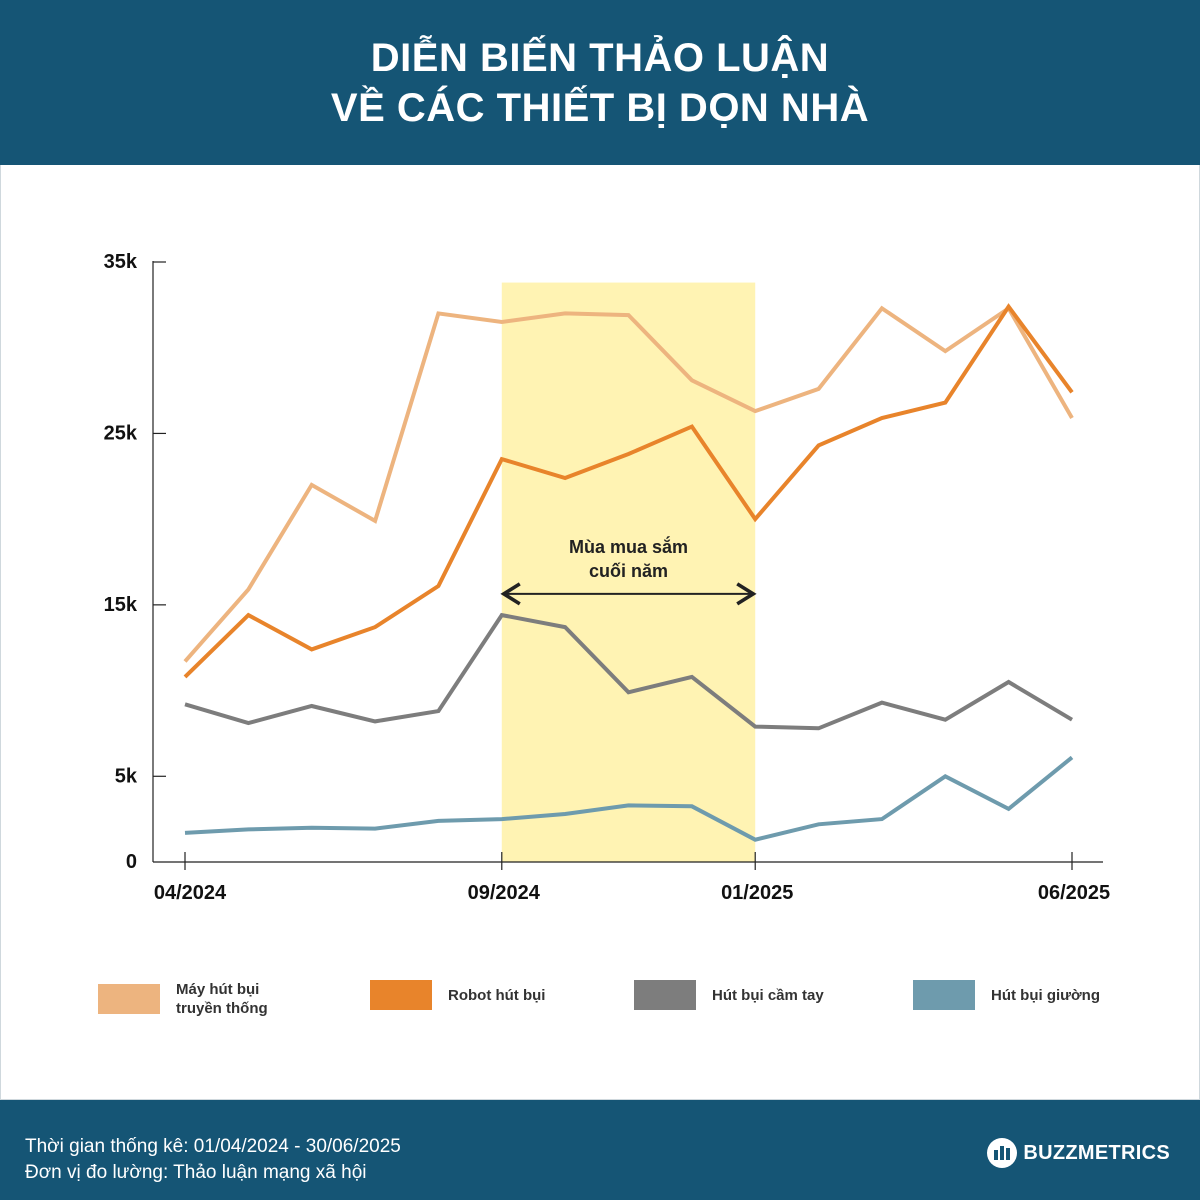 Image resolution: width=1200 pixels, height=1200 pixels. What do you see at coordinates (600, 58) in the screenshot?
I see `title-line-1: DIỄN BIẾN THẢO LUẬN` at bounding box center [600, 58].